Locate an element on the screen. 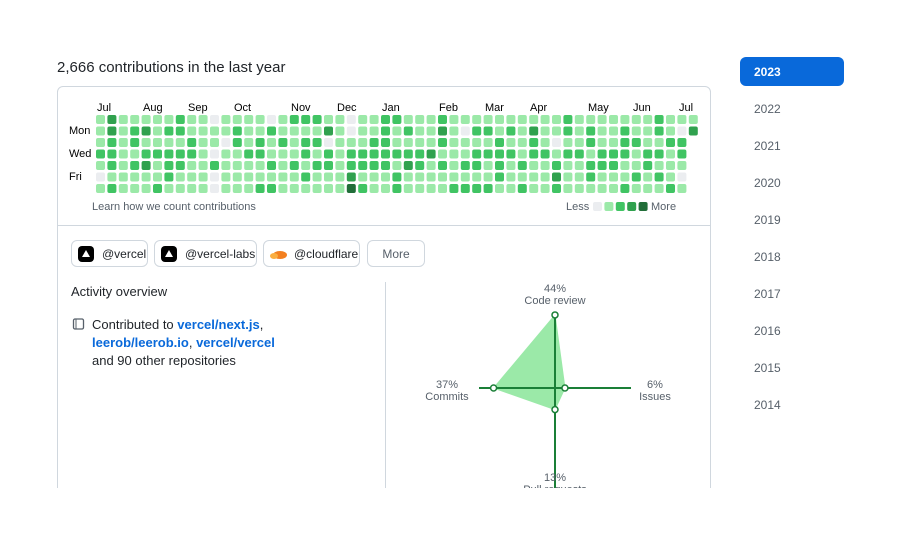 Image resolution: width=900 pixels, height=544 pixels. repo-link: vercel/vercel is located at coordinates (235, 342).